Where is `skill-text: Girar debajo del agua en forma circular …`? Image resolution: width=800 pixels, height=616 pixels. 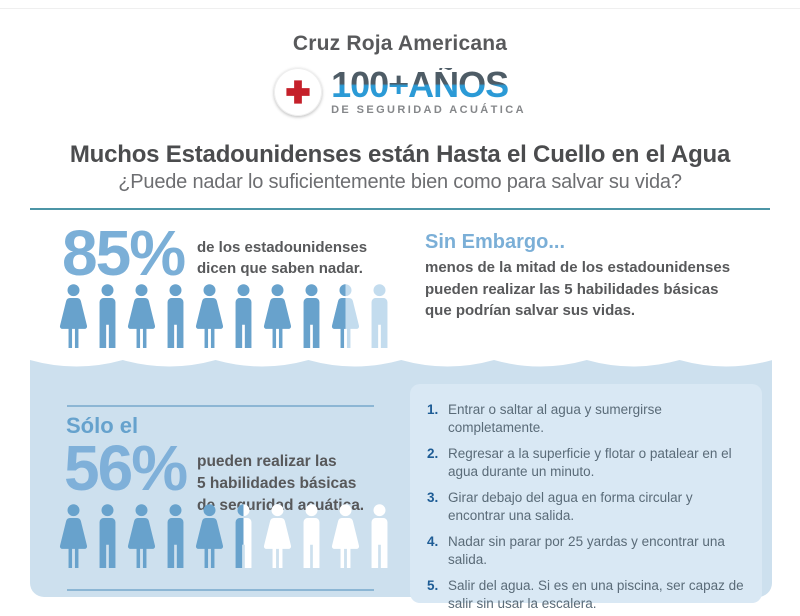 skill-text: Girar debajo del agua en forma circular … is located at coordinates (570, 506).